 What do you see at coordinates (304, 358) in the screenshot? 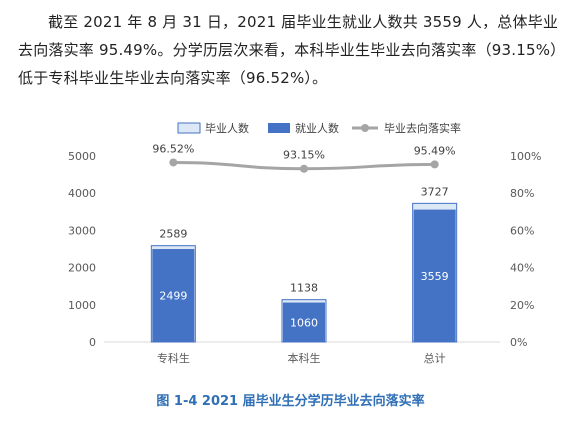
I see `x-tick-label: 本科生` at bounding box center [304, 358].